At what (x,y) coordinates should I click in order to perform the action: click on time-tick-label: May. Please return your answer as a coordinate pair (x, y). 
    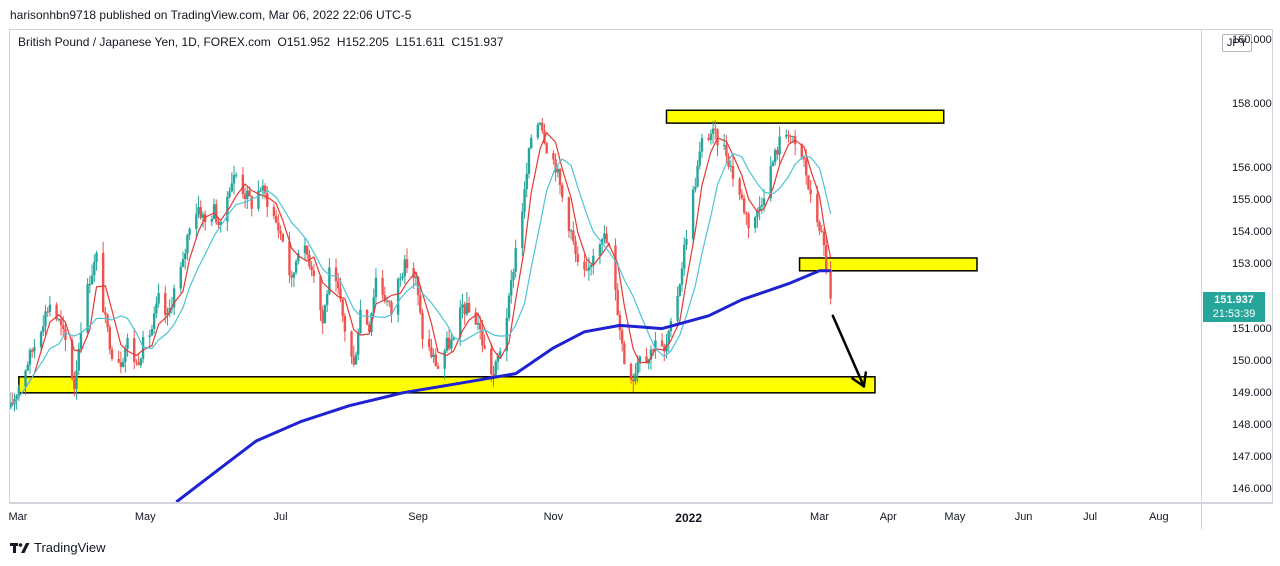
    Looking at the image, I should click on (145, 517).